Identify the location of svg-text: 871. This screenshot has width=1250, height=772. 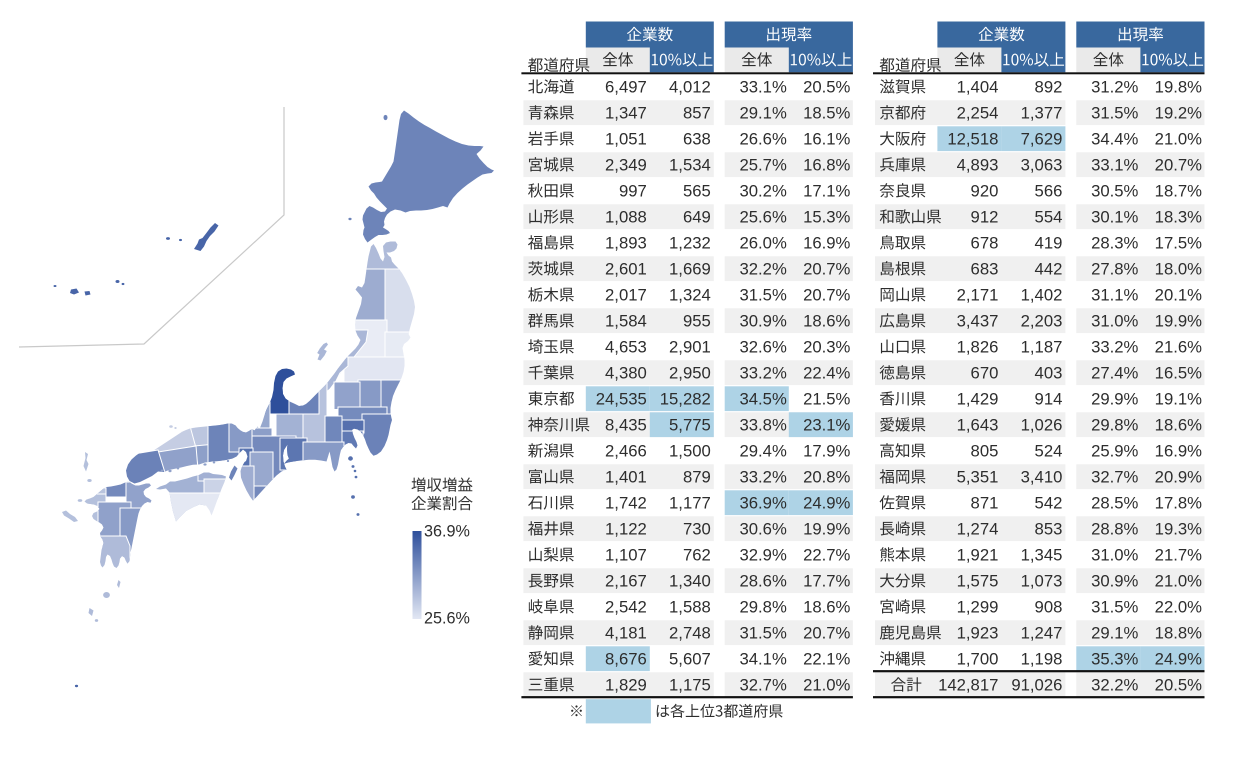
(985, 503).